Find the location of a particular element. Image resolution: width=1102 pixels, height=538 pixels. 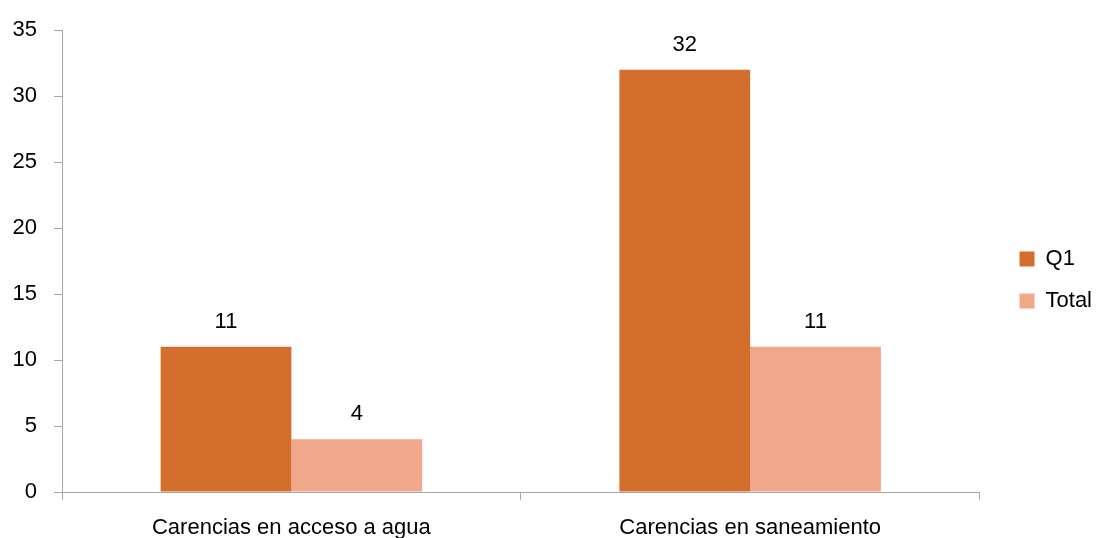

x-tick-label: Carencias en acceso a agua is located at coordinates (291, 526).